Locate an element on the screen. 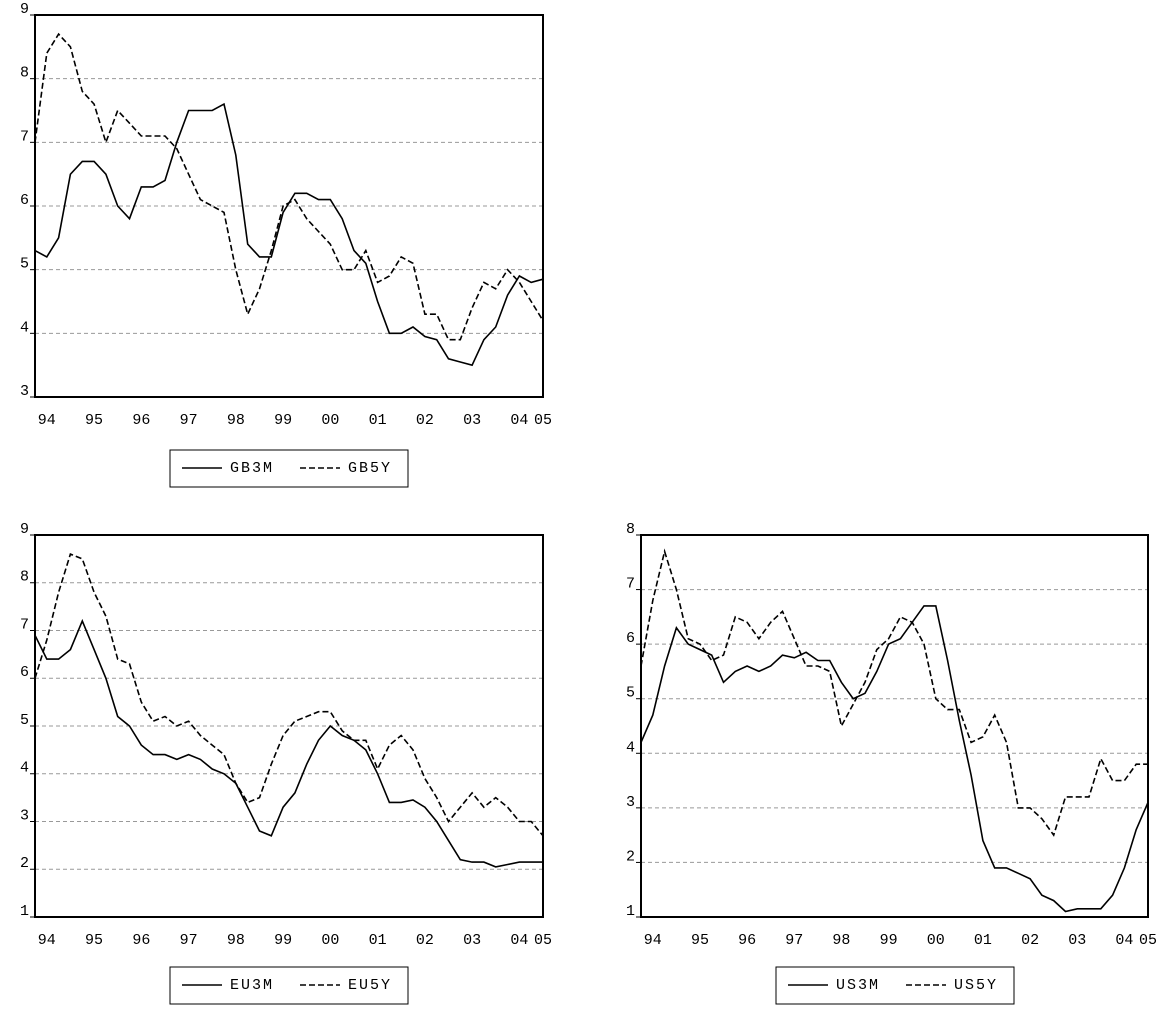 This screenshot has height=1009, width=1172. legend-label: GB3M is located at coordinates (252, 468).